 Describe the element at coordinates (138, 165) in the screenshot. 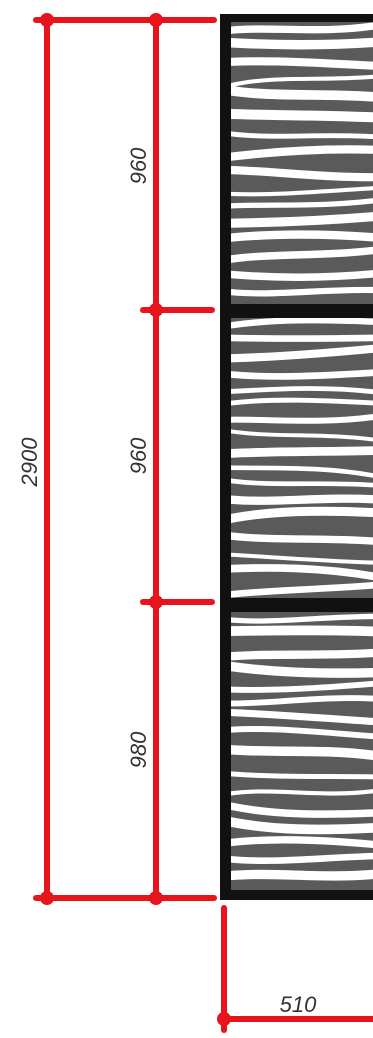

I see `dimension-label-segment-1: 960` at that location.